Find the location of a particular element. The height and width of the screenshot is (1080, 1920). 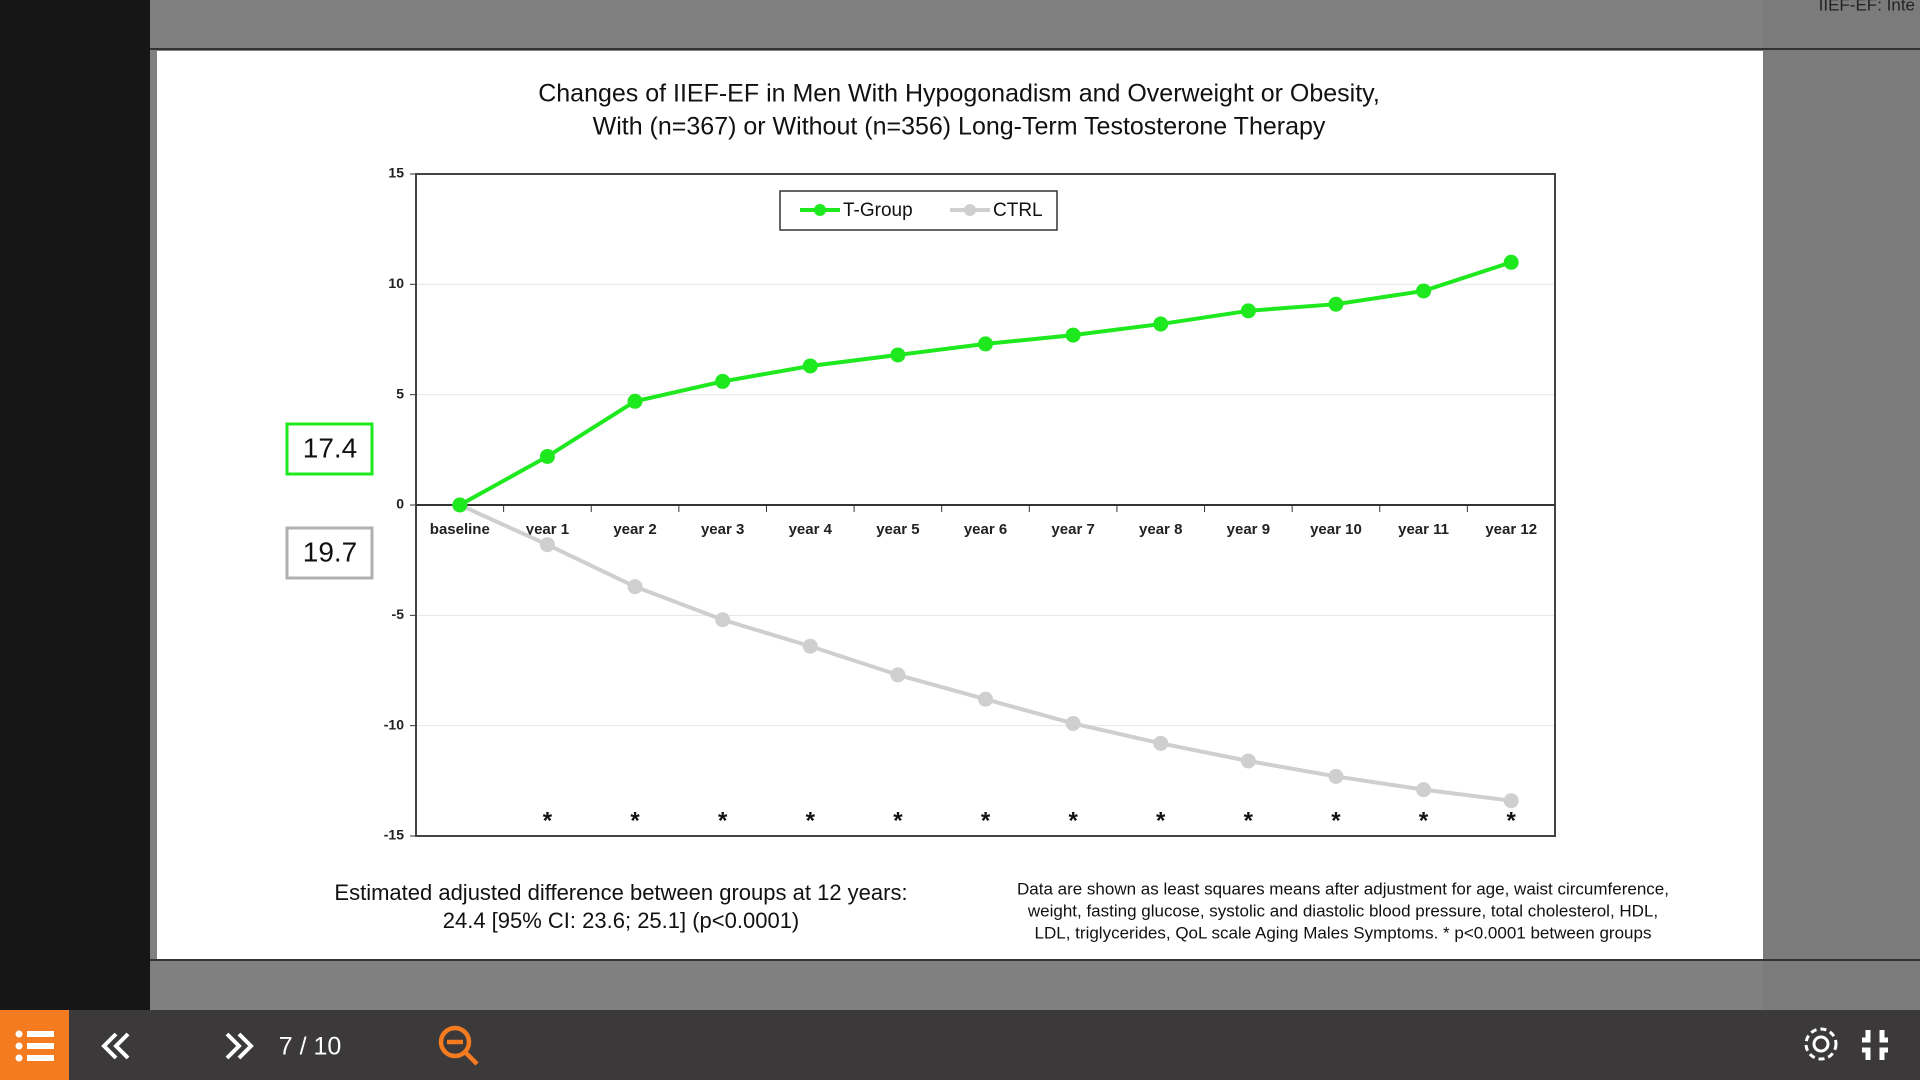

x-tick-label: year 12 is located at coordinates (1511, 529).